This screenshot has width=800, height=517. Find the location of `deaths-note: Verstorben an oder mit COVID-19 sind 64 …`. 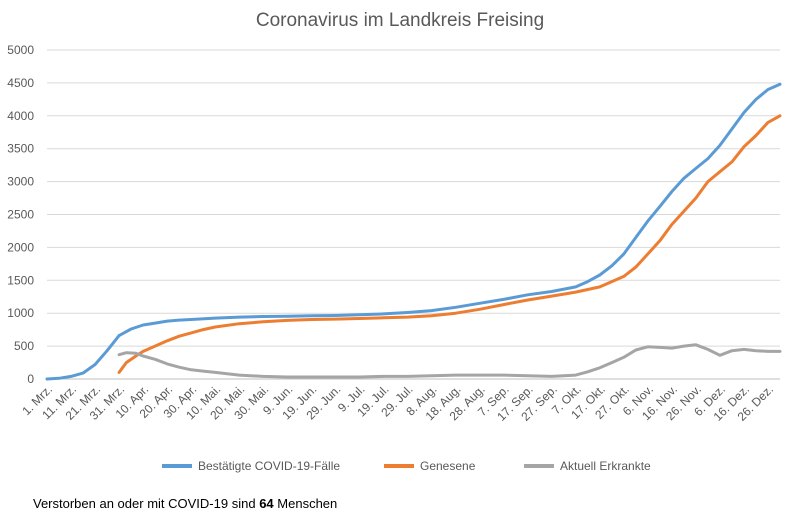

deaths-note: Verstorben an oder mit COVID-19 sind 64 … is located at coordinates (185, 503).